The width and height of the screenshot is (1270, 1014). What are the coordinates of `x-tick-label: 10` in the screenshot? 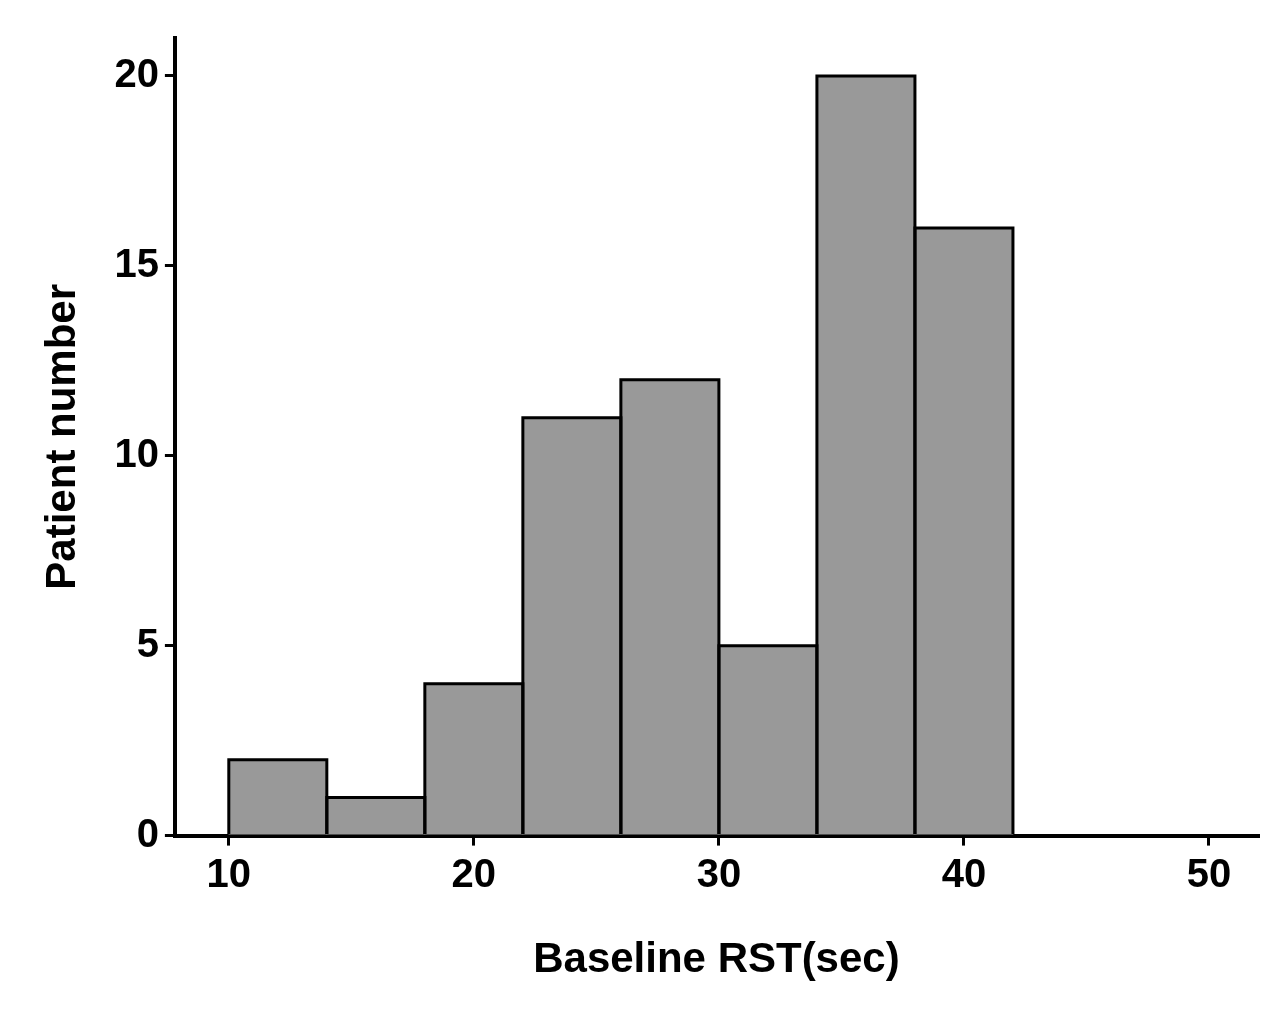 It's located at (229, 872).